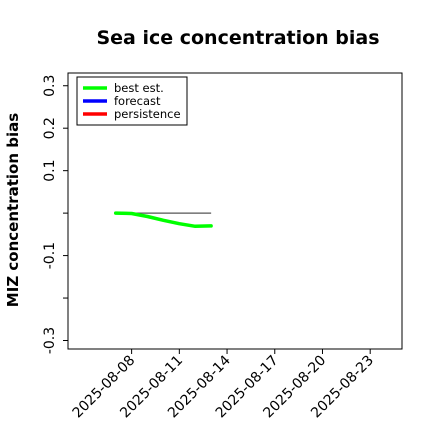  I want to click on y-tick-label: -0.3, so click(50, 340).